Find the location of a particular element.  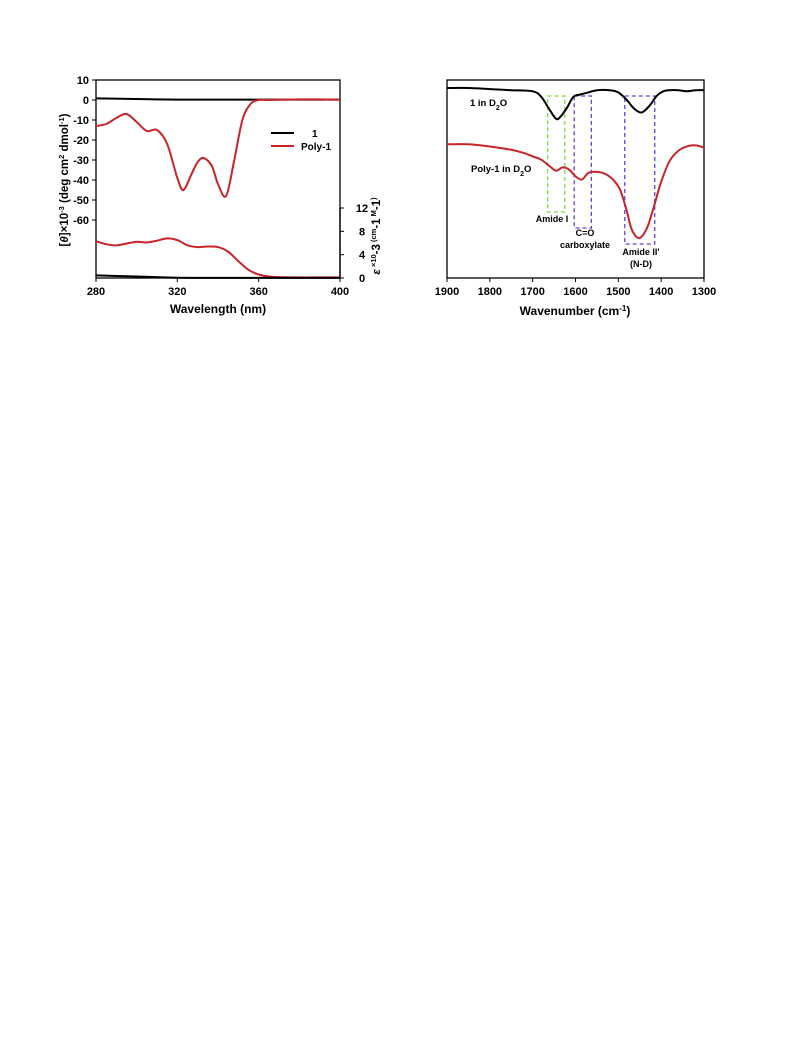

left-y-tick-label: -50 is located at coordinates (81, 201).